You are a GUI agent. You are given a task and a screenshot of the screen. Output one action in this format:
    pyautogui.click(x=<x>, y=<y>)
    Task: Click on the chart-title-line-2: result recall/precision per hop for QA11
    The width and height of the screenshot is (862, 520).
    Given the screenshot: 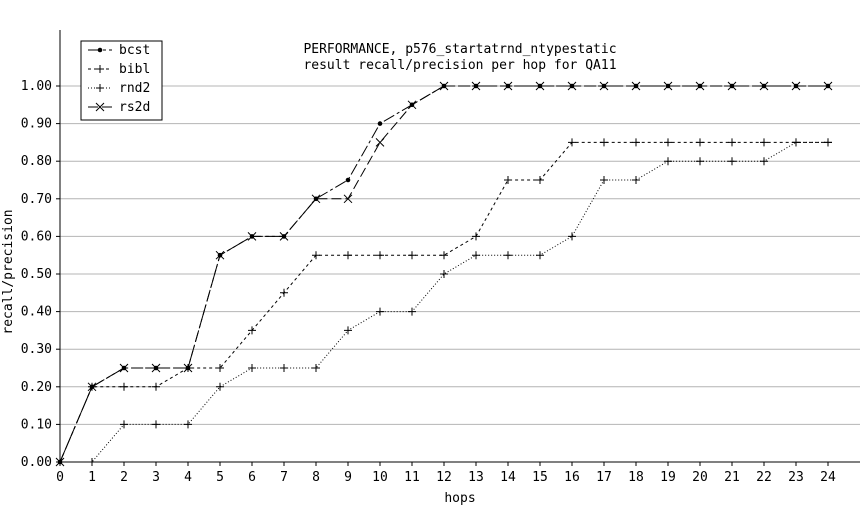 What is the action you would take?
    pyautogui.click(x=459, y=65)
    